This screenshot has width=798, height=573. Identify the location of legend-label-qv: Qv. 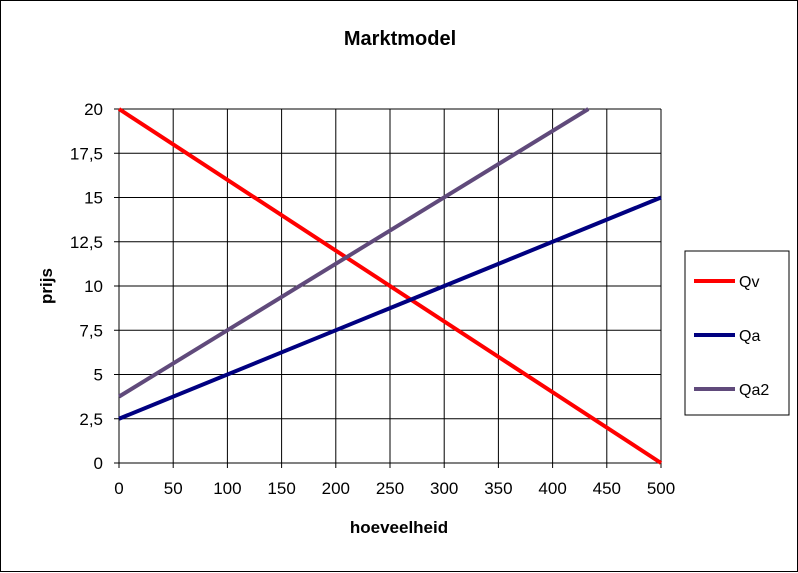
(749, 282).